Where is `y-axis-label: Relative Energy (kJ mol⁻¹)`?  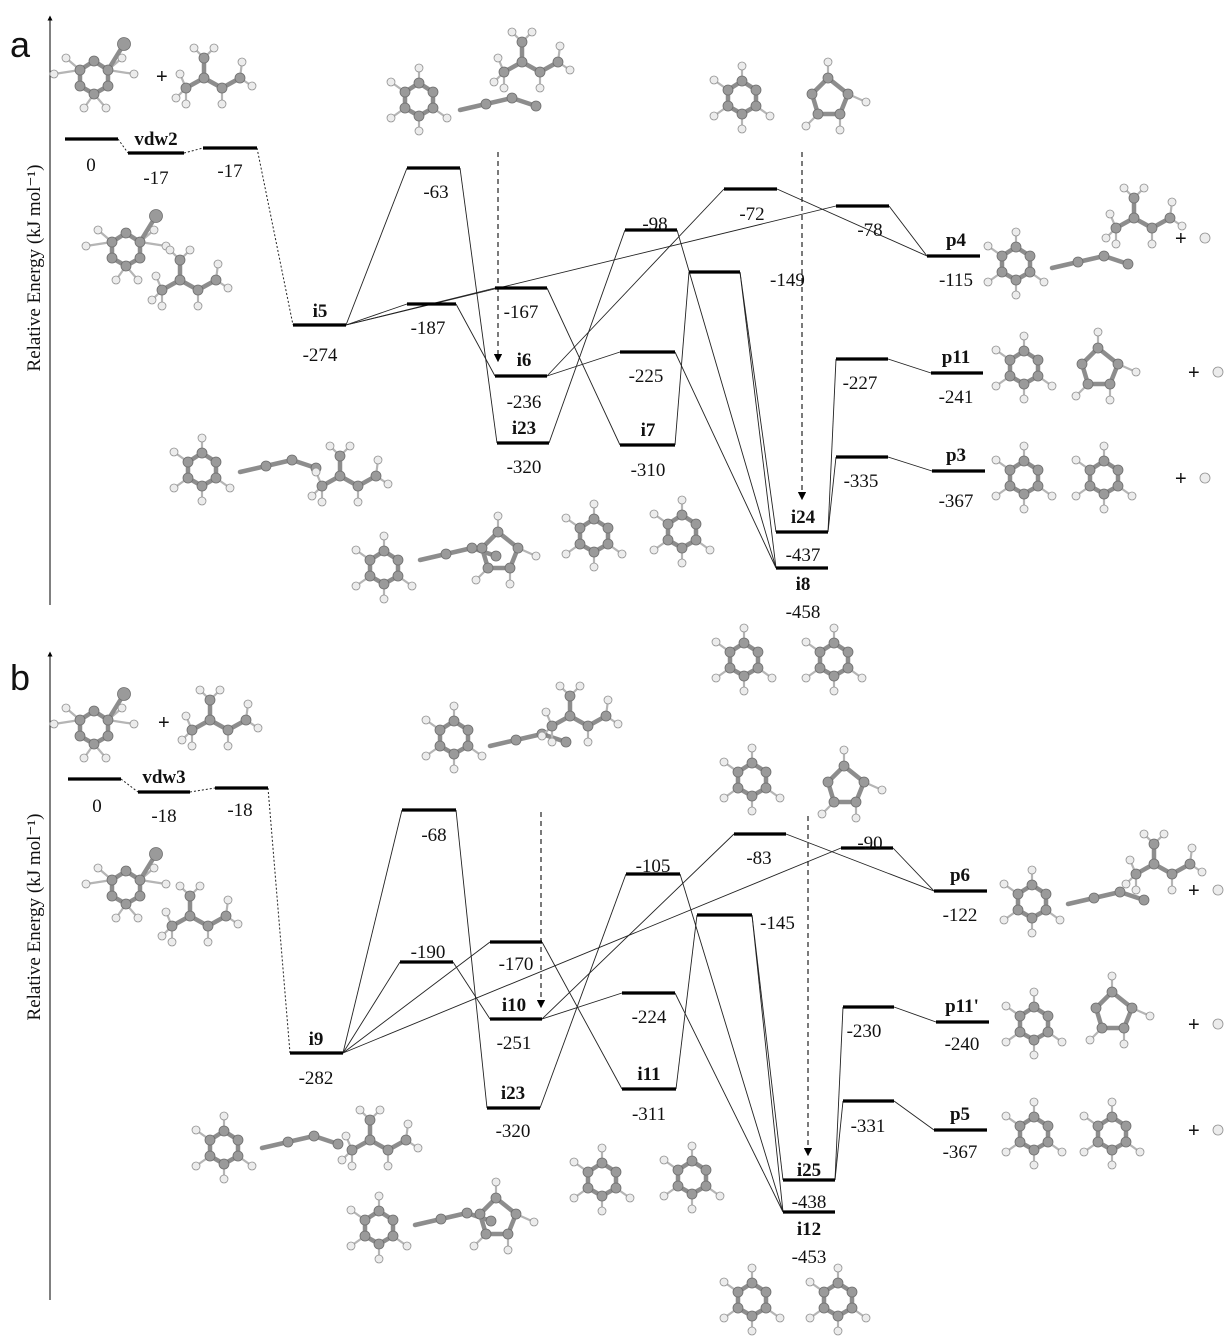
y-axis-label: Relative Energy (kJ mol⁻¹) is located at coordinates (34, 268).